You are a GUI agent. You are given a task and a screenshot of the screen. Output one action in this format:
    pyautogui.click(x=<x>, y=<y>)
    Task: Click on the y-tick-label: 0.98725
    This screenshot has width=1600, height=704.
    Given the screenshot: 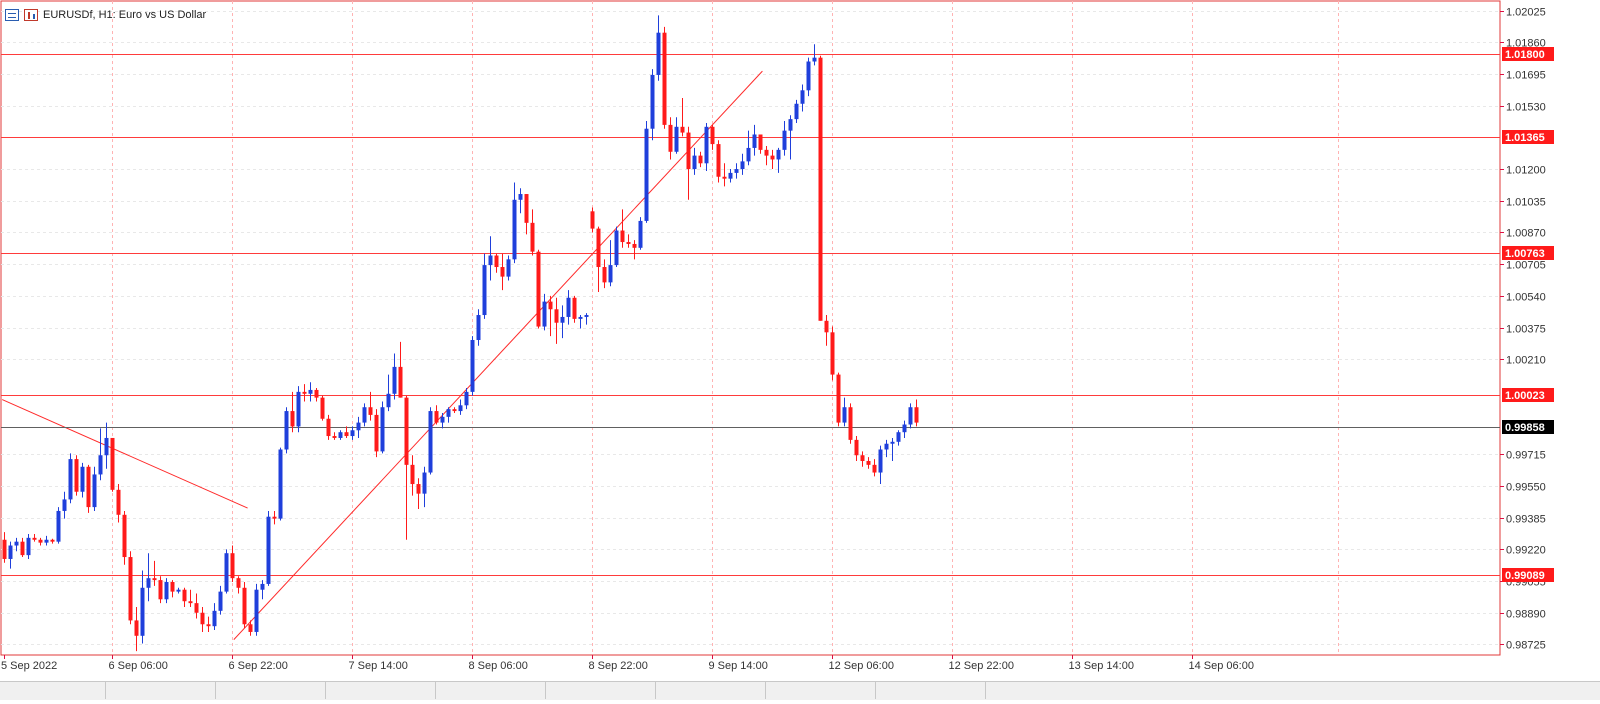 What is the action you would take?
    pyautogui.click(x=1526, y=646)
    